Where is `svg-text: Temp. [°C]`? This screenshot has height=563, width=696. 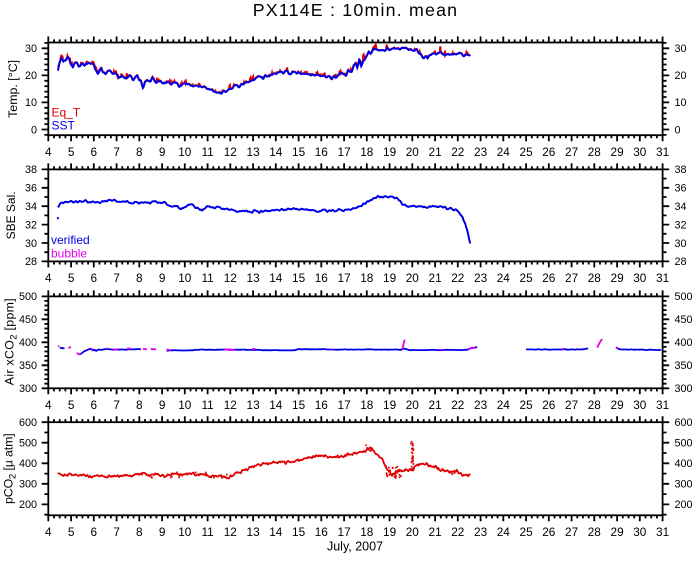 svg-text: Temp. [°C] is located at coordinates (13, 89).